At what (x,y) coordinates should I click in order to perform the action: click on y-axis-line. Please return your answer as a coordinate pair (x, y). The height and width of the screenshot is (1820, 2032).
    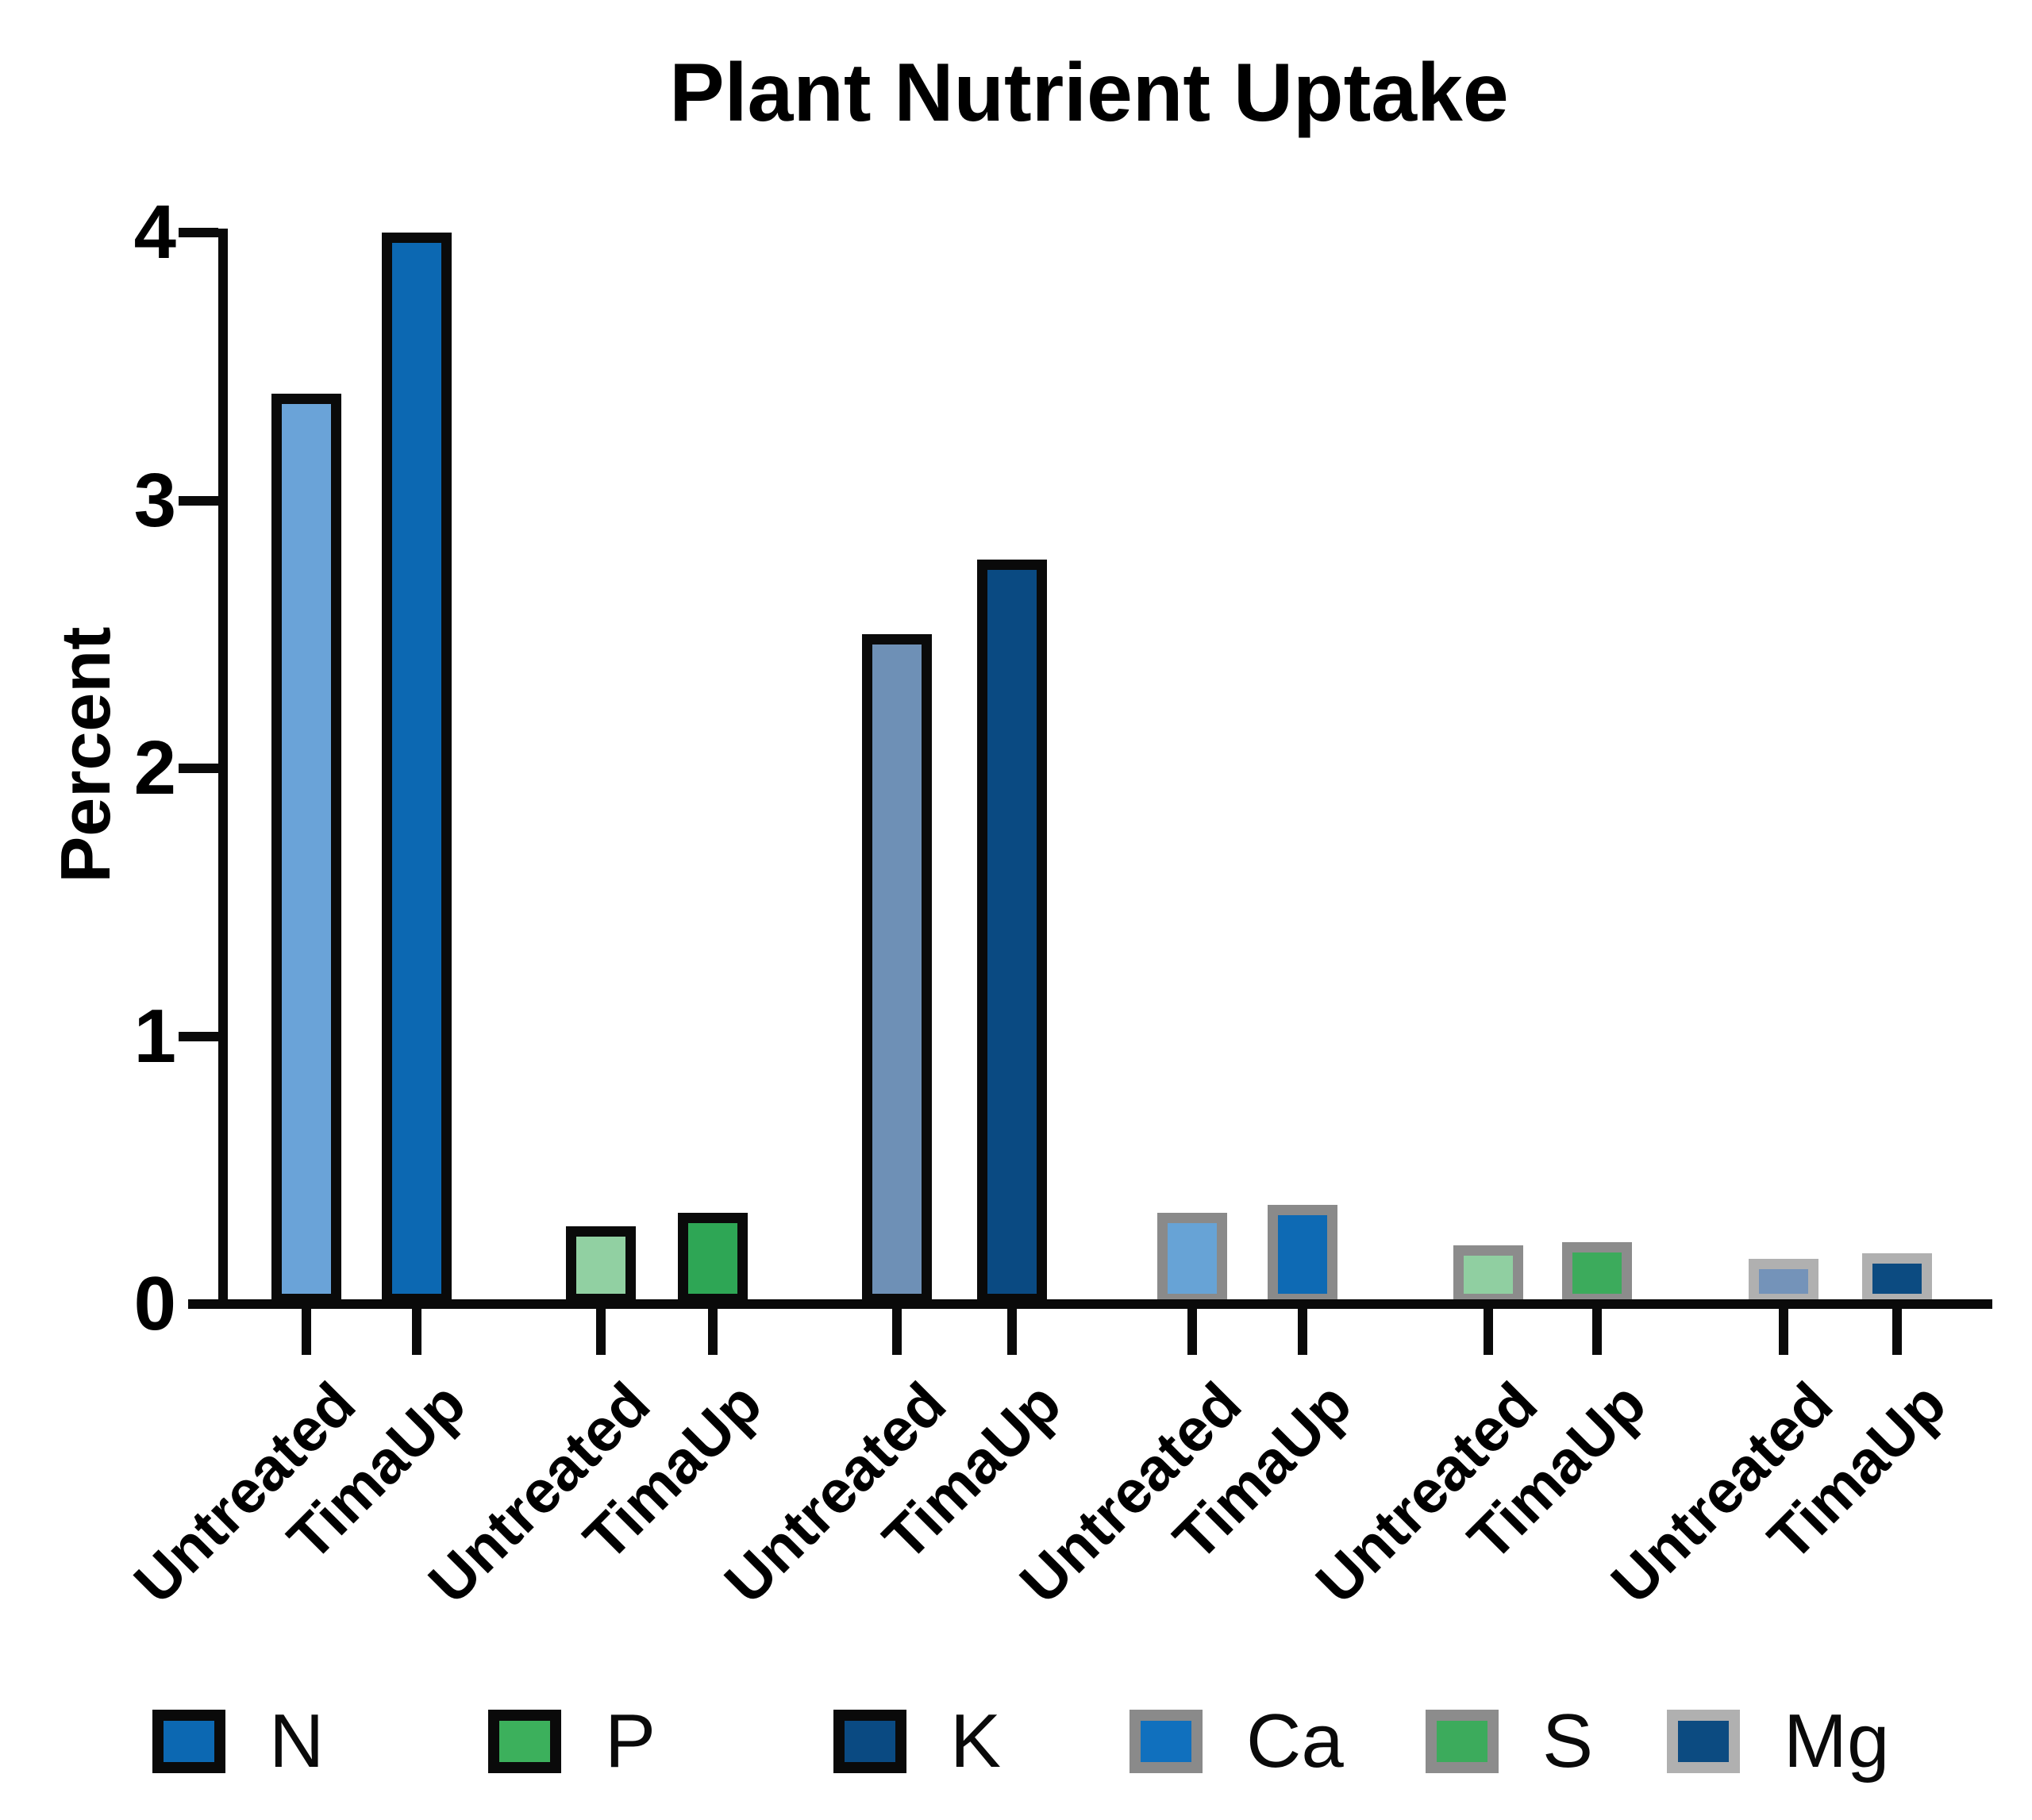
    Looking at the image, I should click on (223, 769).